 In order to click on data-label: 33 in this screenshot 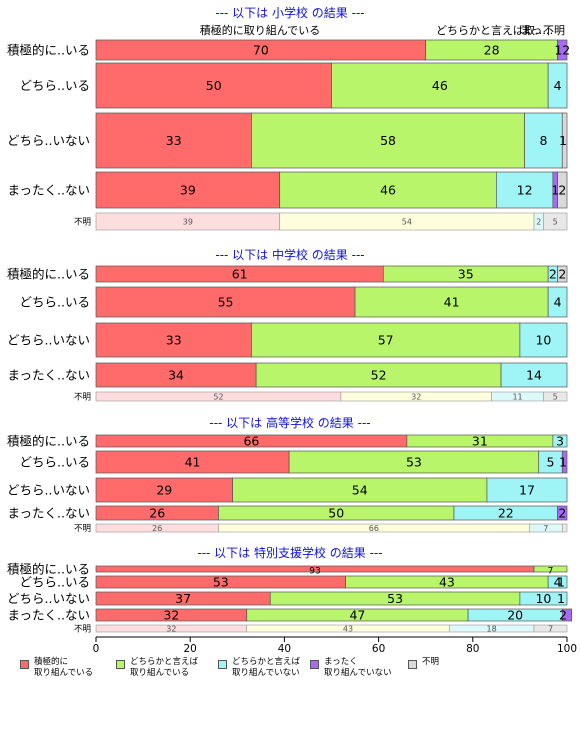, I will do `click(174, 140)`.